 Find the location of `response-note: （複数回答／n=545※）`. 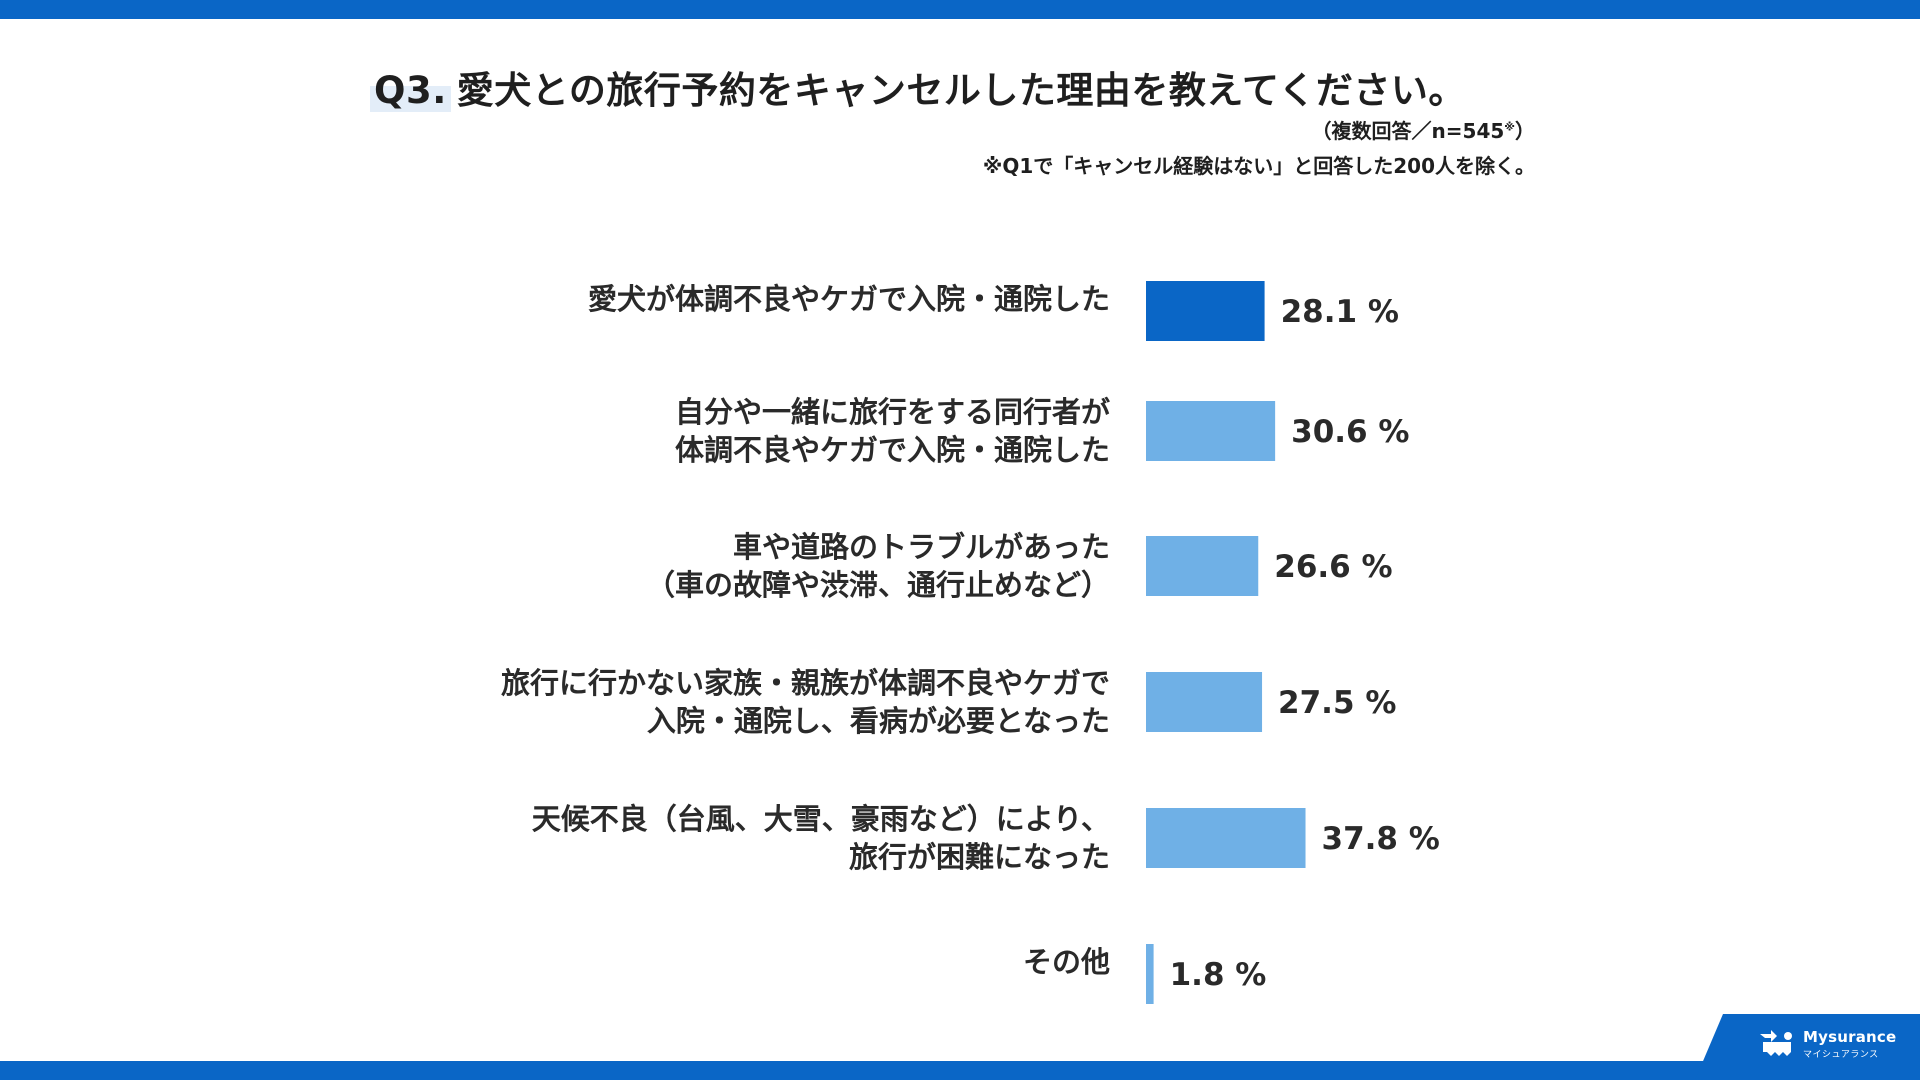

response-note: （複数回答／n=545※） is located at coordinates (1423, 129).